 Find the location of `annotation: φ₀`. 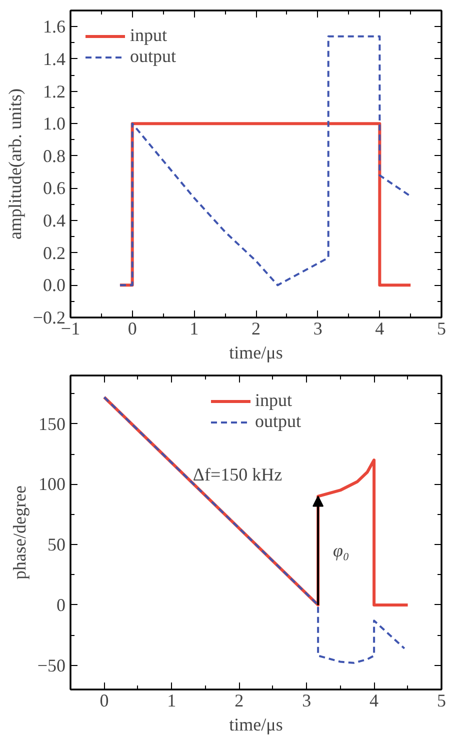

annotation: φ₀ is located at coordinates (341, 550).